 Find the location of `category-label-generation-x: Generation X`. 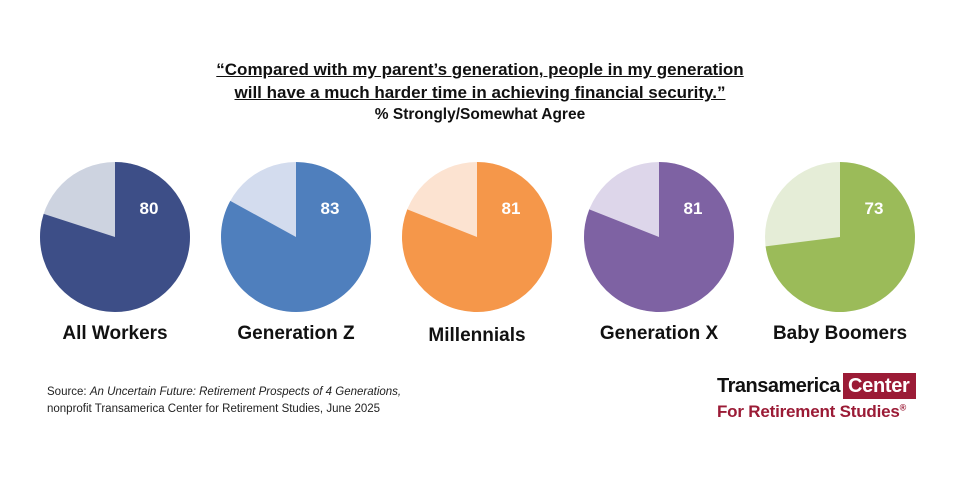

category-label-generation-x: Generation X is located at coordinates (659, 333).